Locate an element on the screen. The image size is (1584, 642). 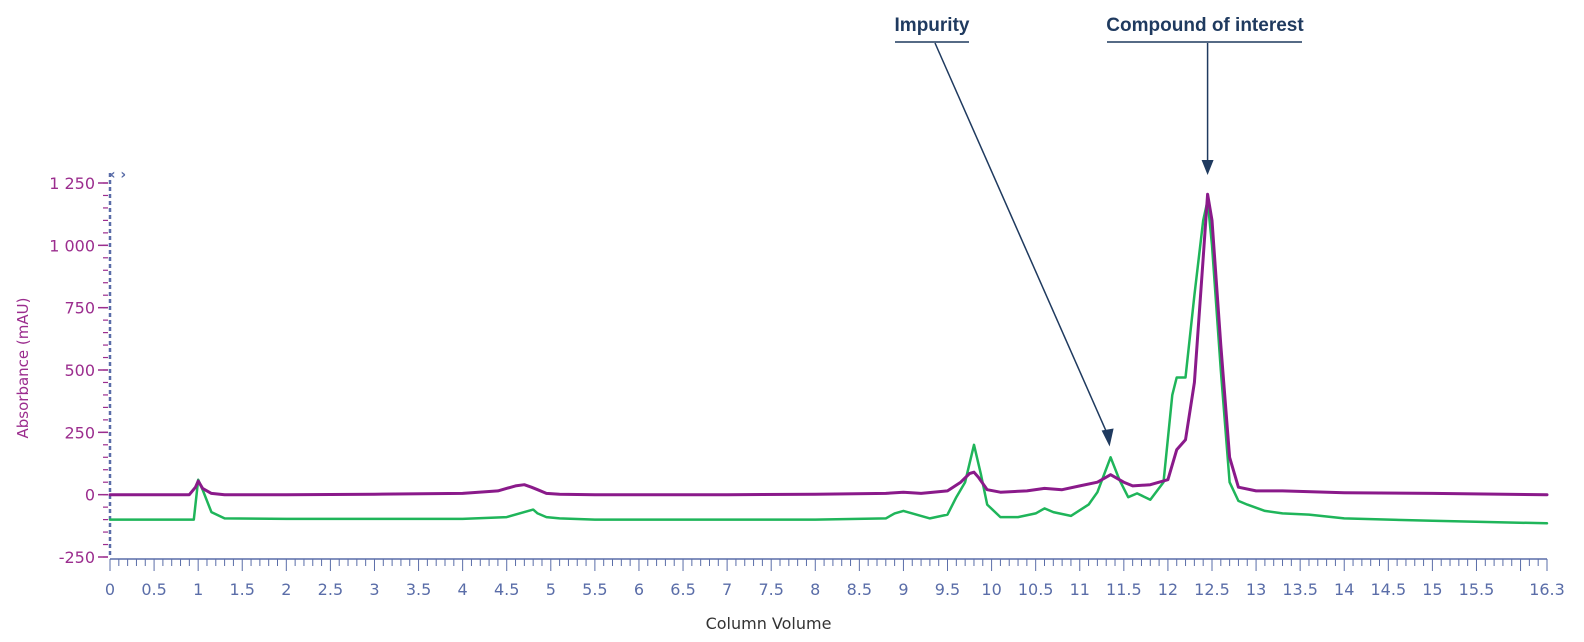
x-tick-label: 13 is located at coordinates (1256, 589).